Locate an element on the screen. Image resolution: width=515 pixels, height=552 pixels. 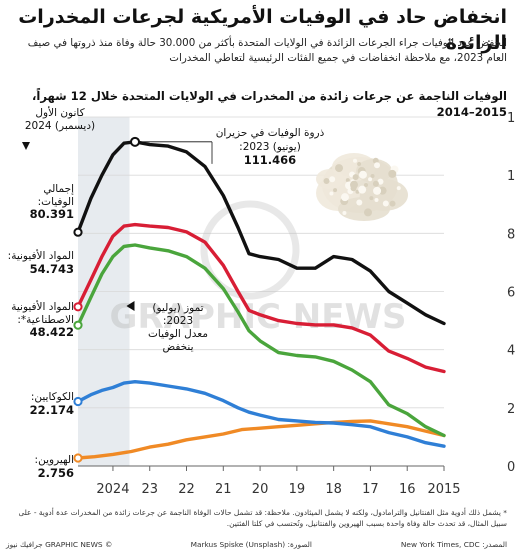
series-end-point-synthetic_opioids is located at coordinates (78, 325).